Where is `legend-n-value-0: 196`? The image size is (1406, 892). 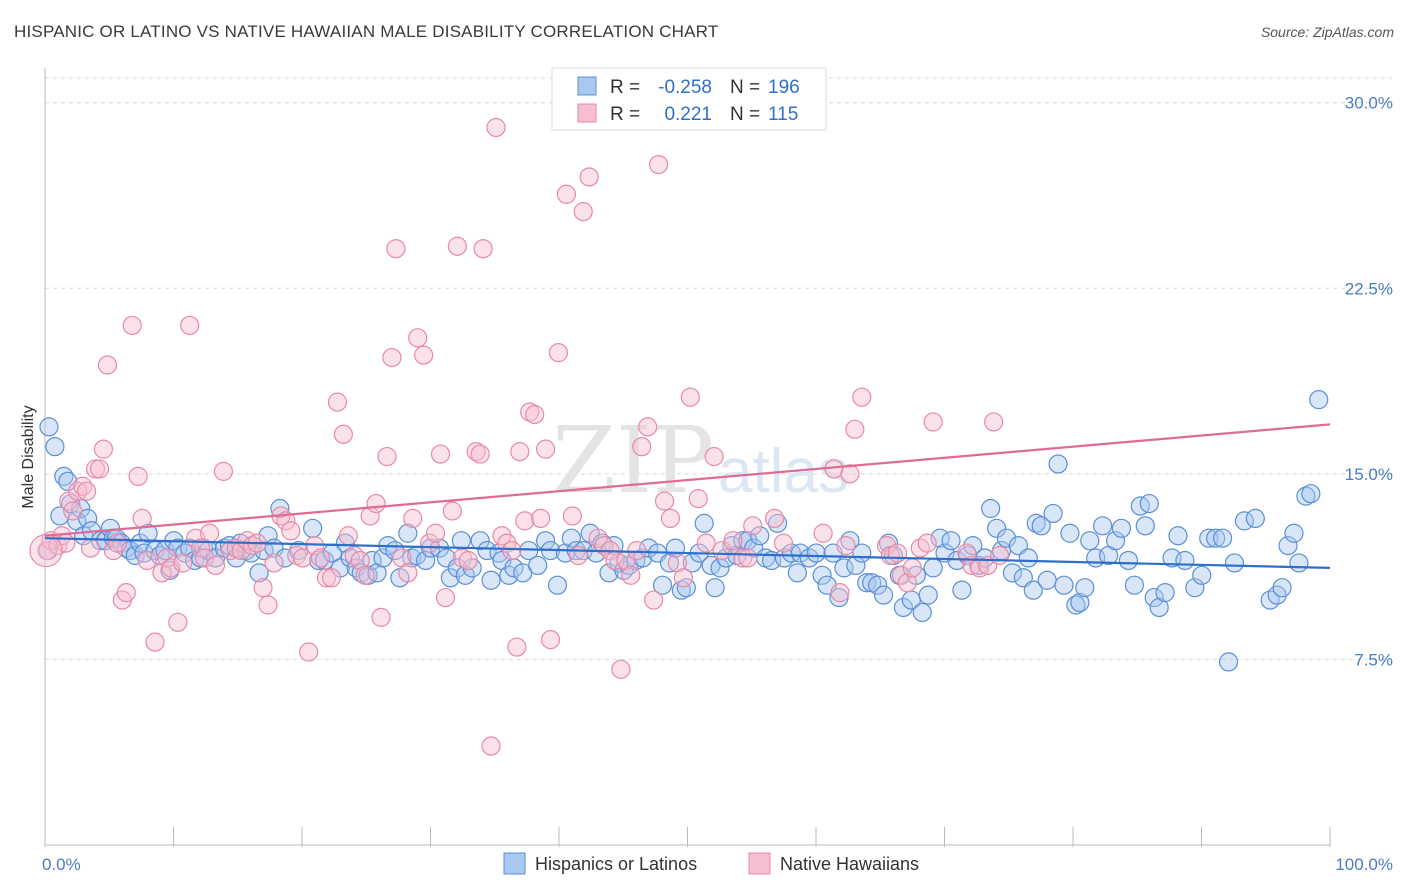 legend-n-value-0: 196 is located at coordinates (784, 87).